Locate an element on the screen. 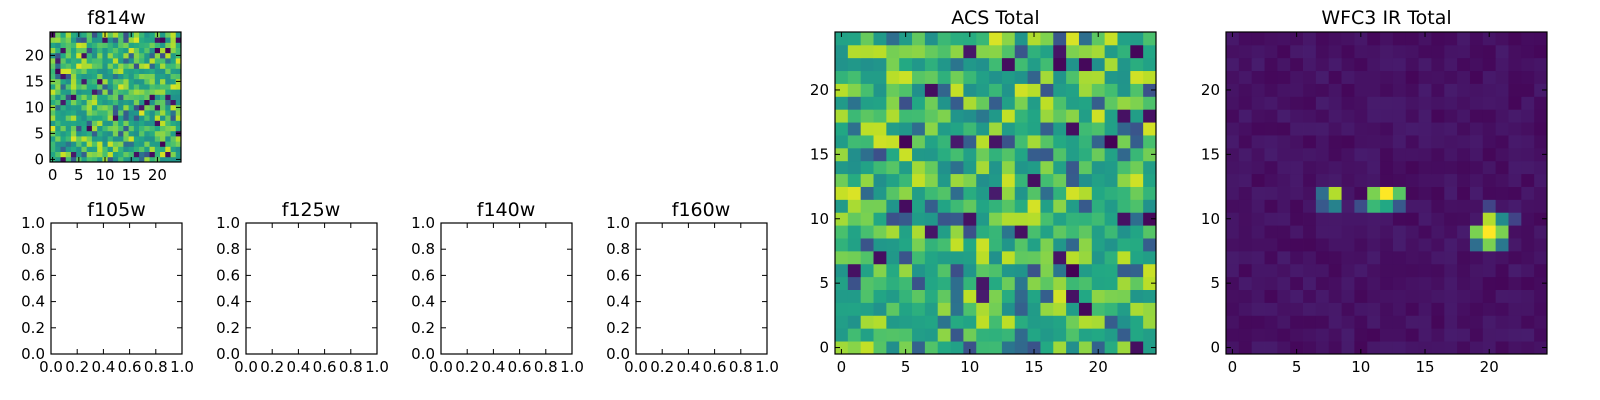 The width and height of the screenshot is (1600, 400). y-tick-label: 0 is located at coordinates (824, 348).